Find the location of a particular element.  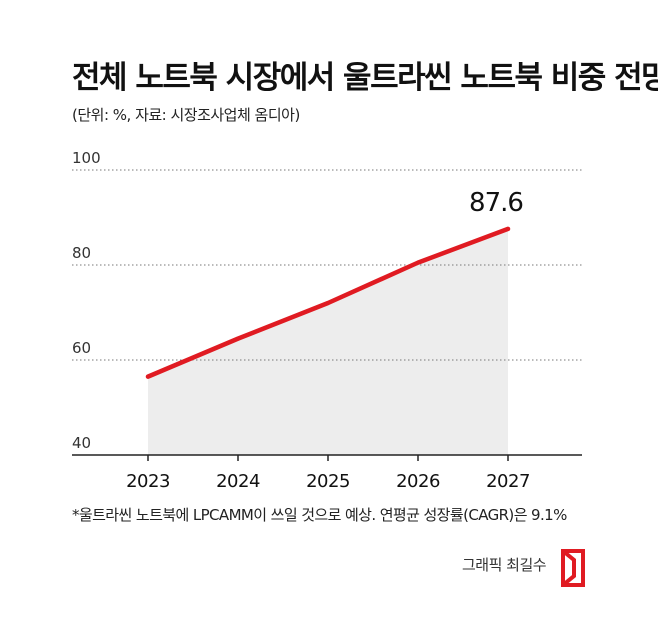

x-tick-label-2027: 2027 is located at coordinates (508, 481).